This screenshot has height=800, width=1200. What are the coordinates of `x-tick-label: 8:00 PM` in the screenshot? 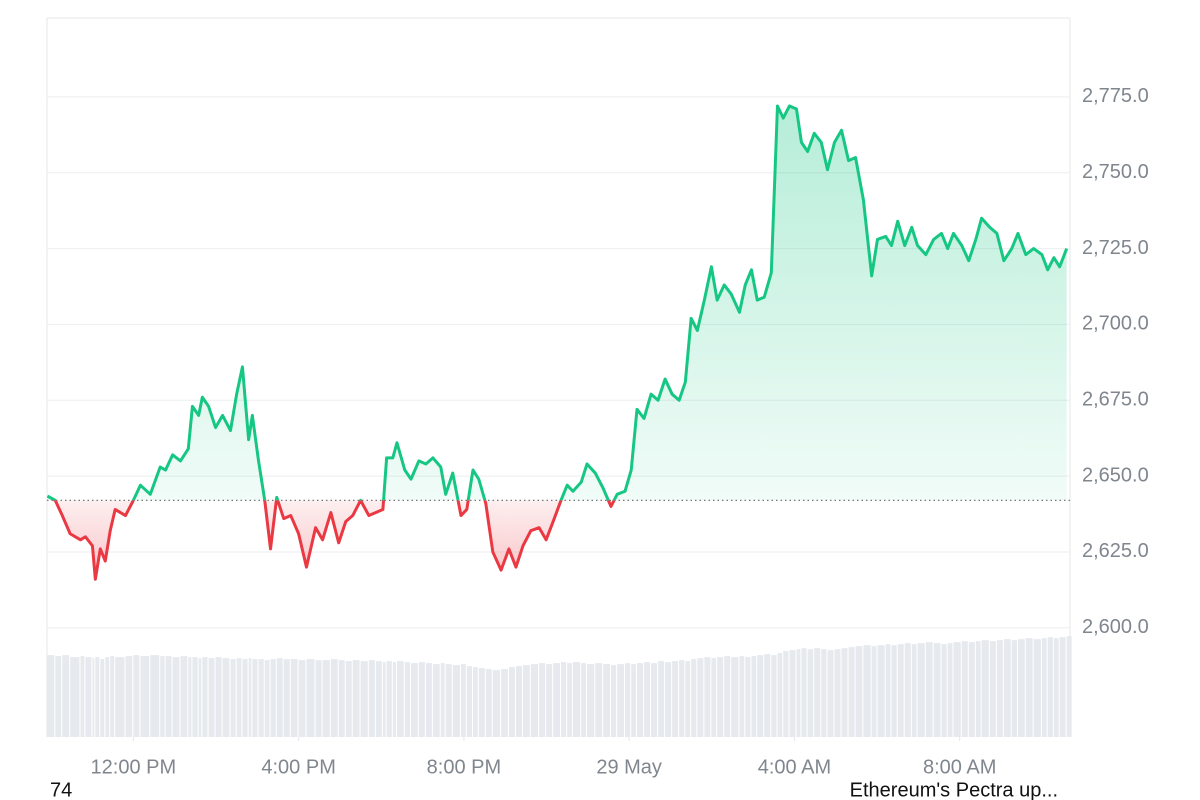 It's located at (464, 767).